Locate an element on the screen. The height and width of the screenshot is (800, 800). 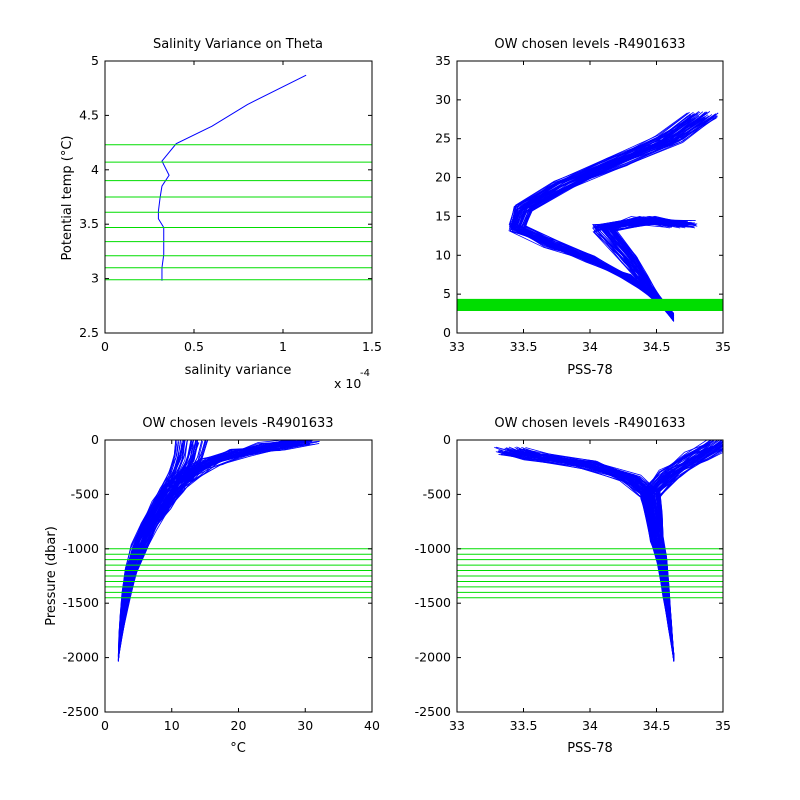
panel-3-xtick-label-3: 20 is located at coordinates (239, 725).